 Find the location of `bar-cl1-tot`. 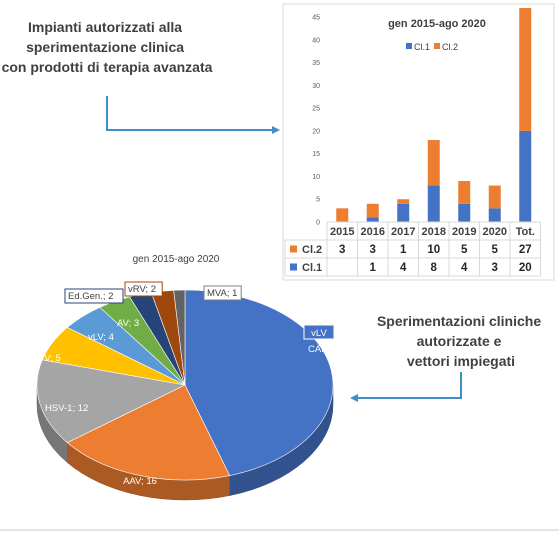

bar-cl1-tot is located at coordinates (525, 176).